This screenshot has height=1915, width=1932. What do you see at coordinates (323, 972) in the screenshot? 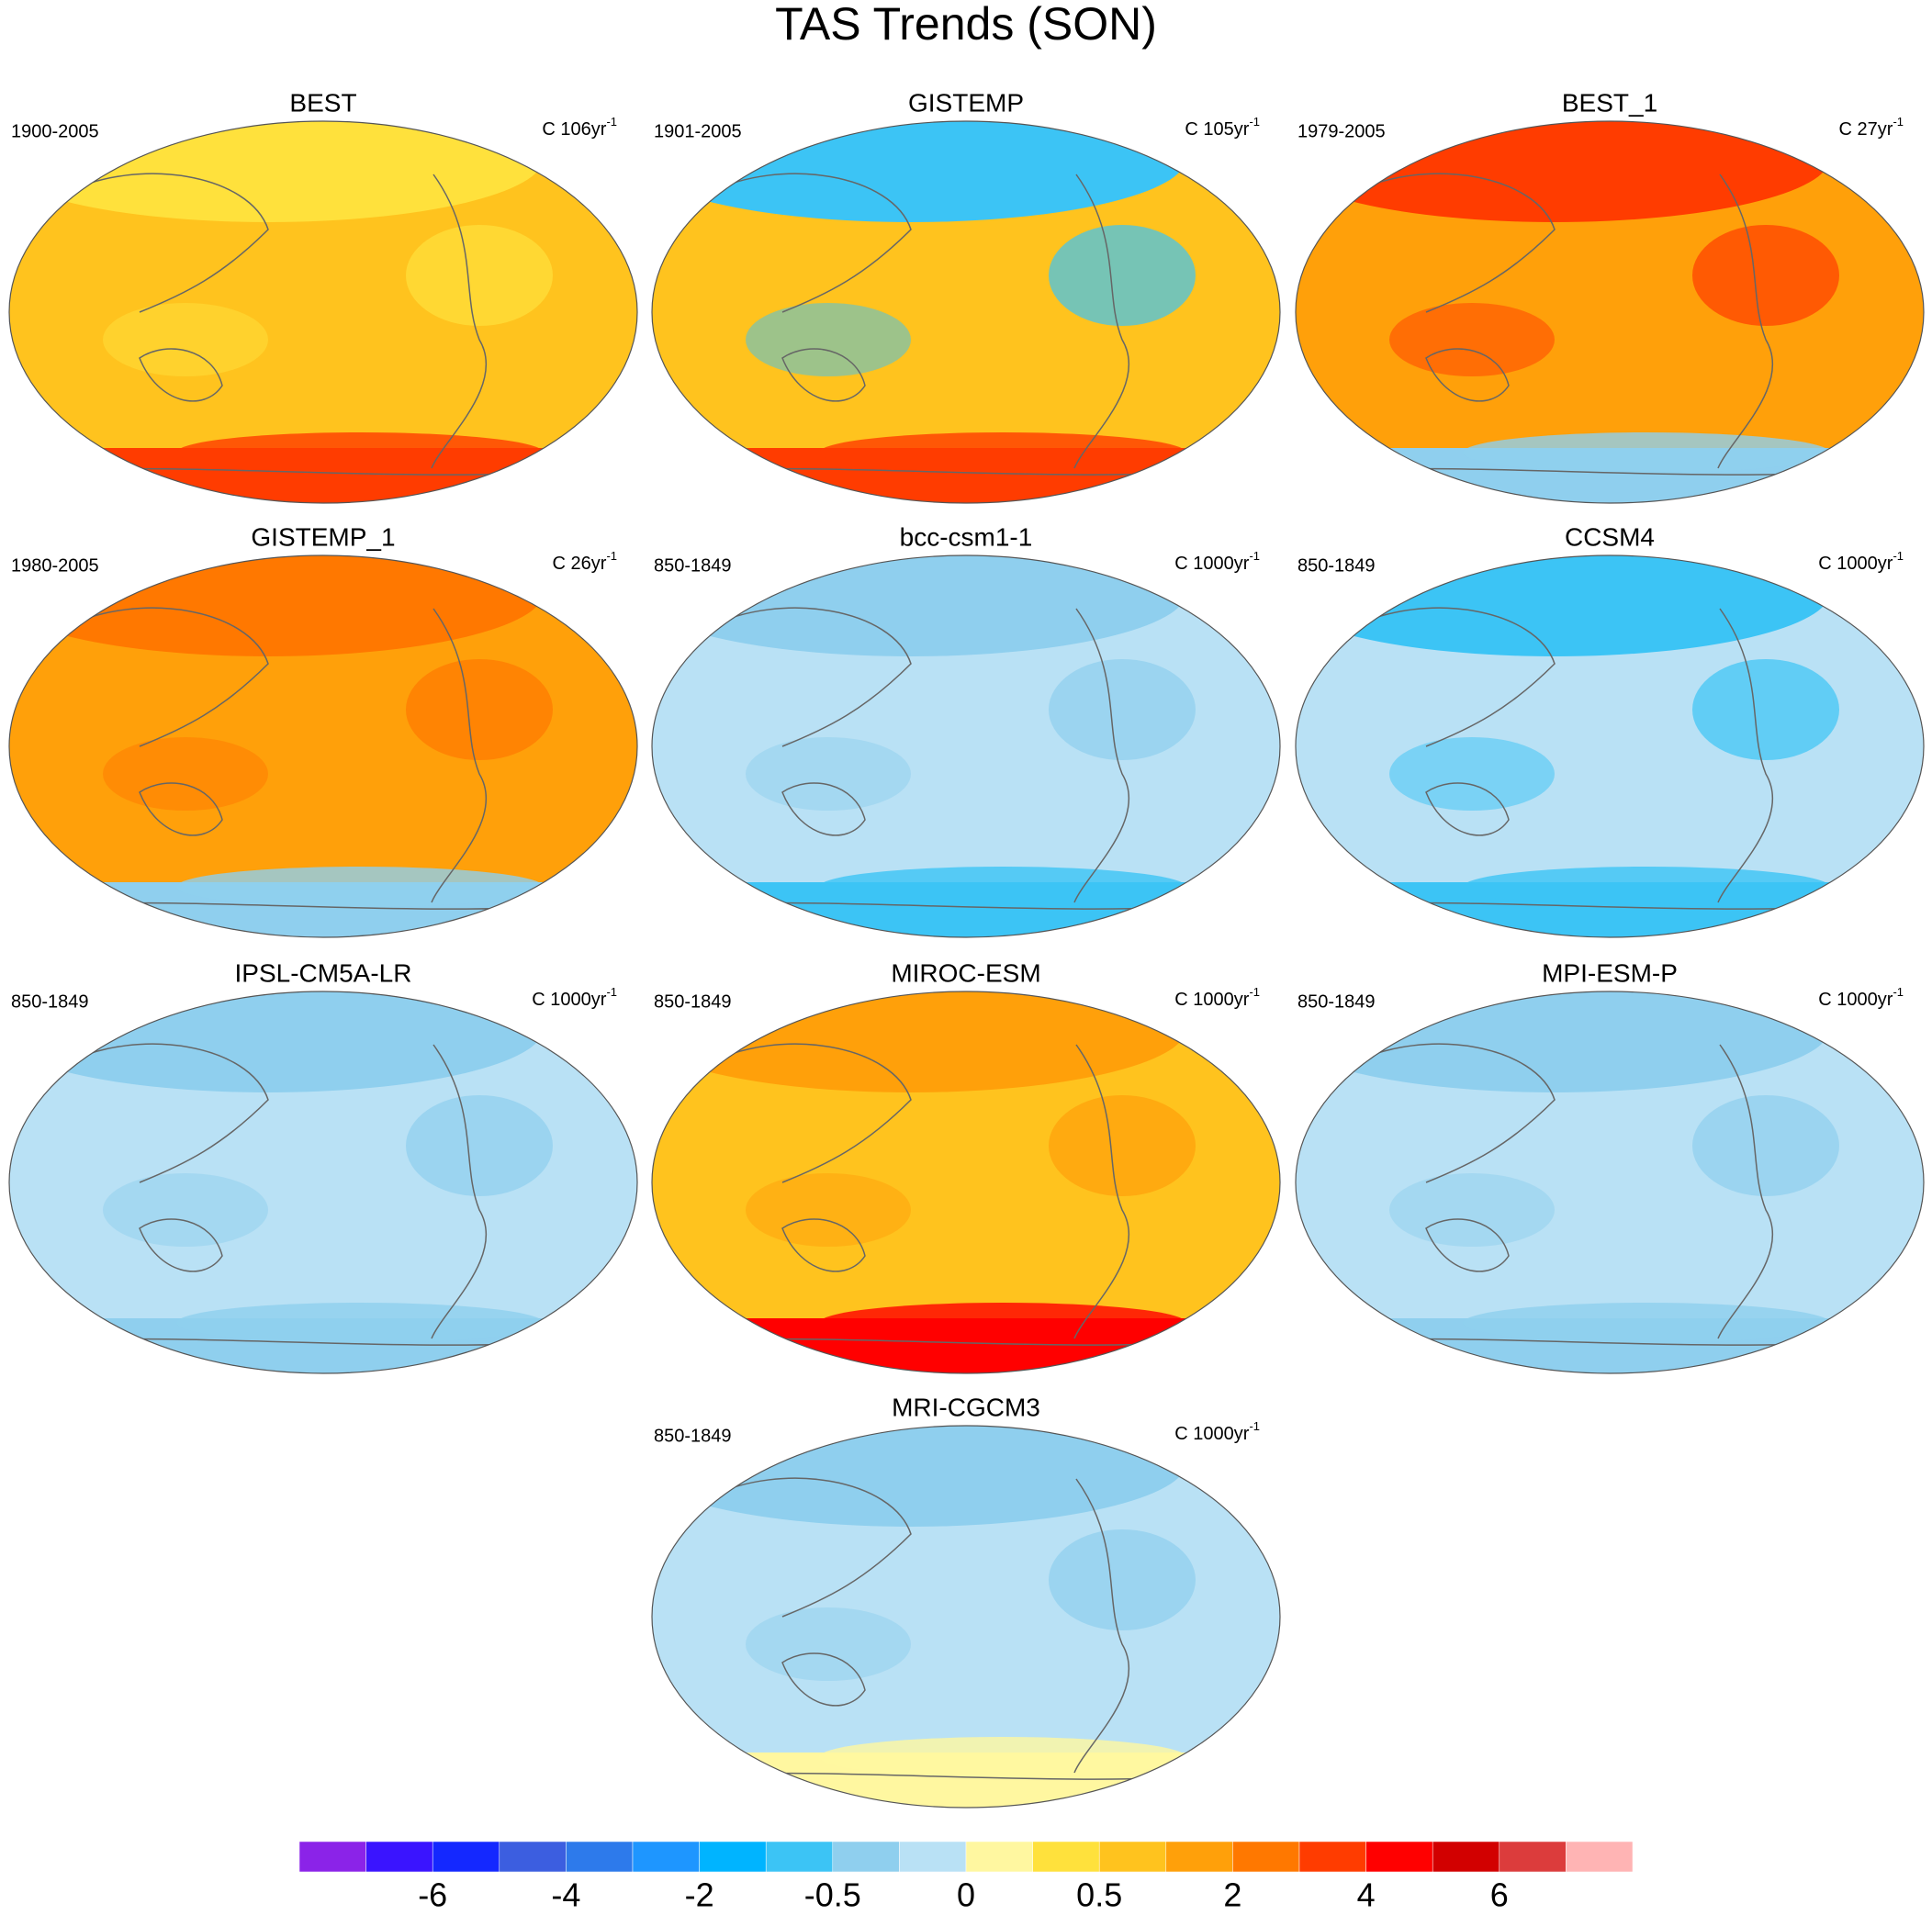
I see `panel-title: IPSL-CM5A-LR` at bounding box center [323, 972].